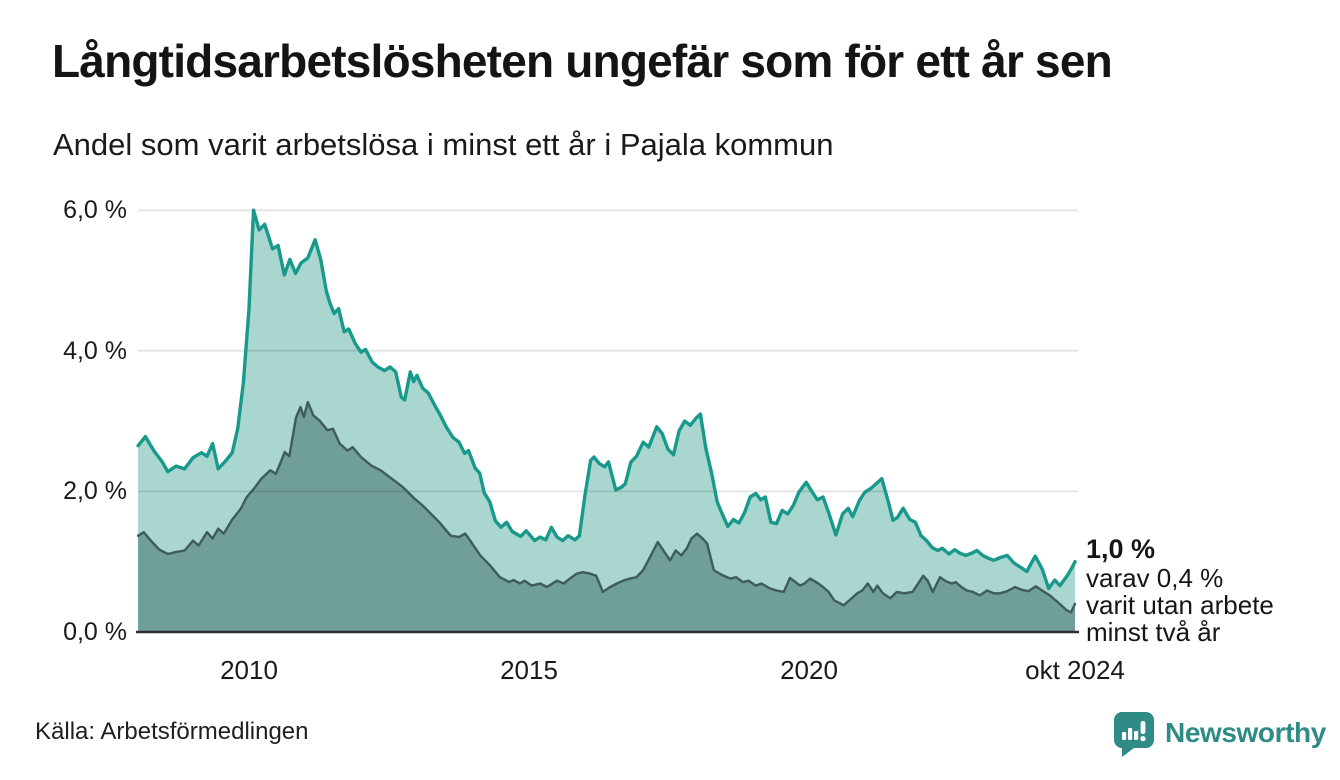  I want to click on x-axis-tick-label: 2020, so click(809, 670).